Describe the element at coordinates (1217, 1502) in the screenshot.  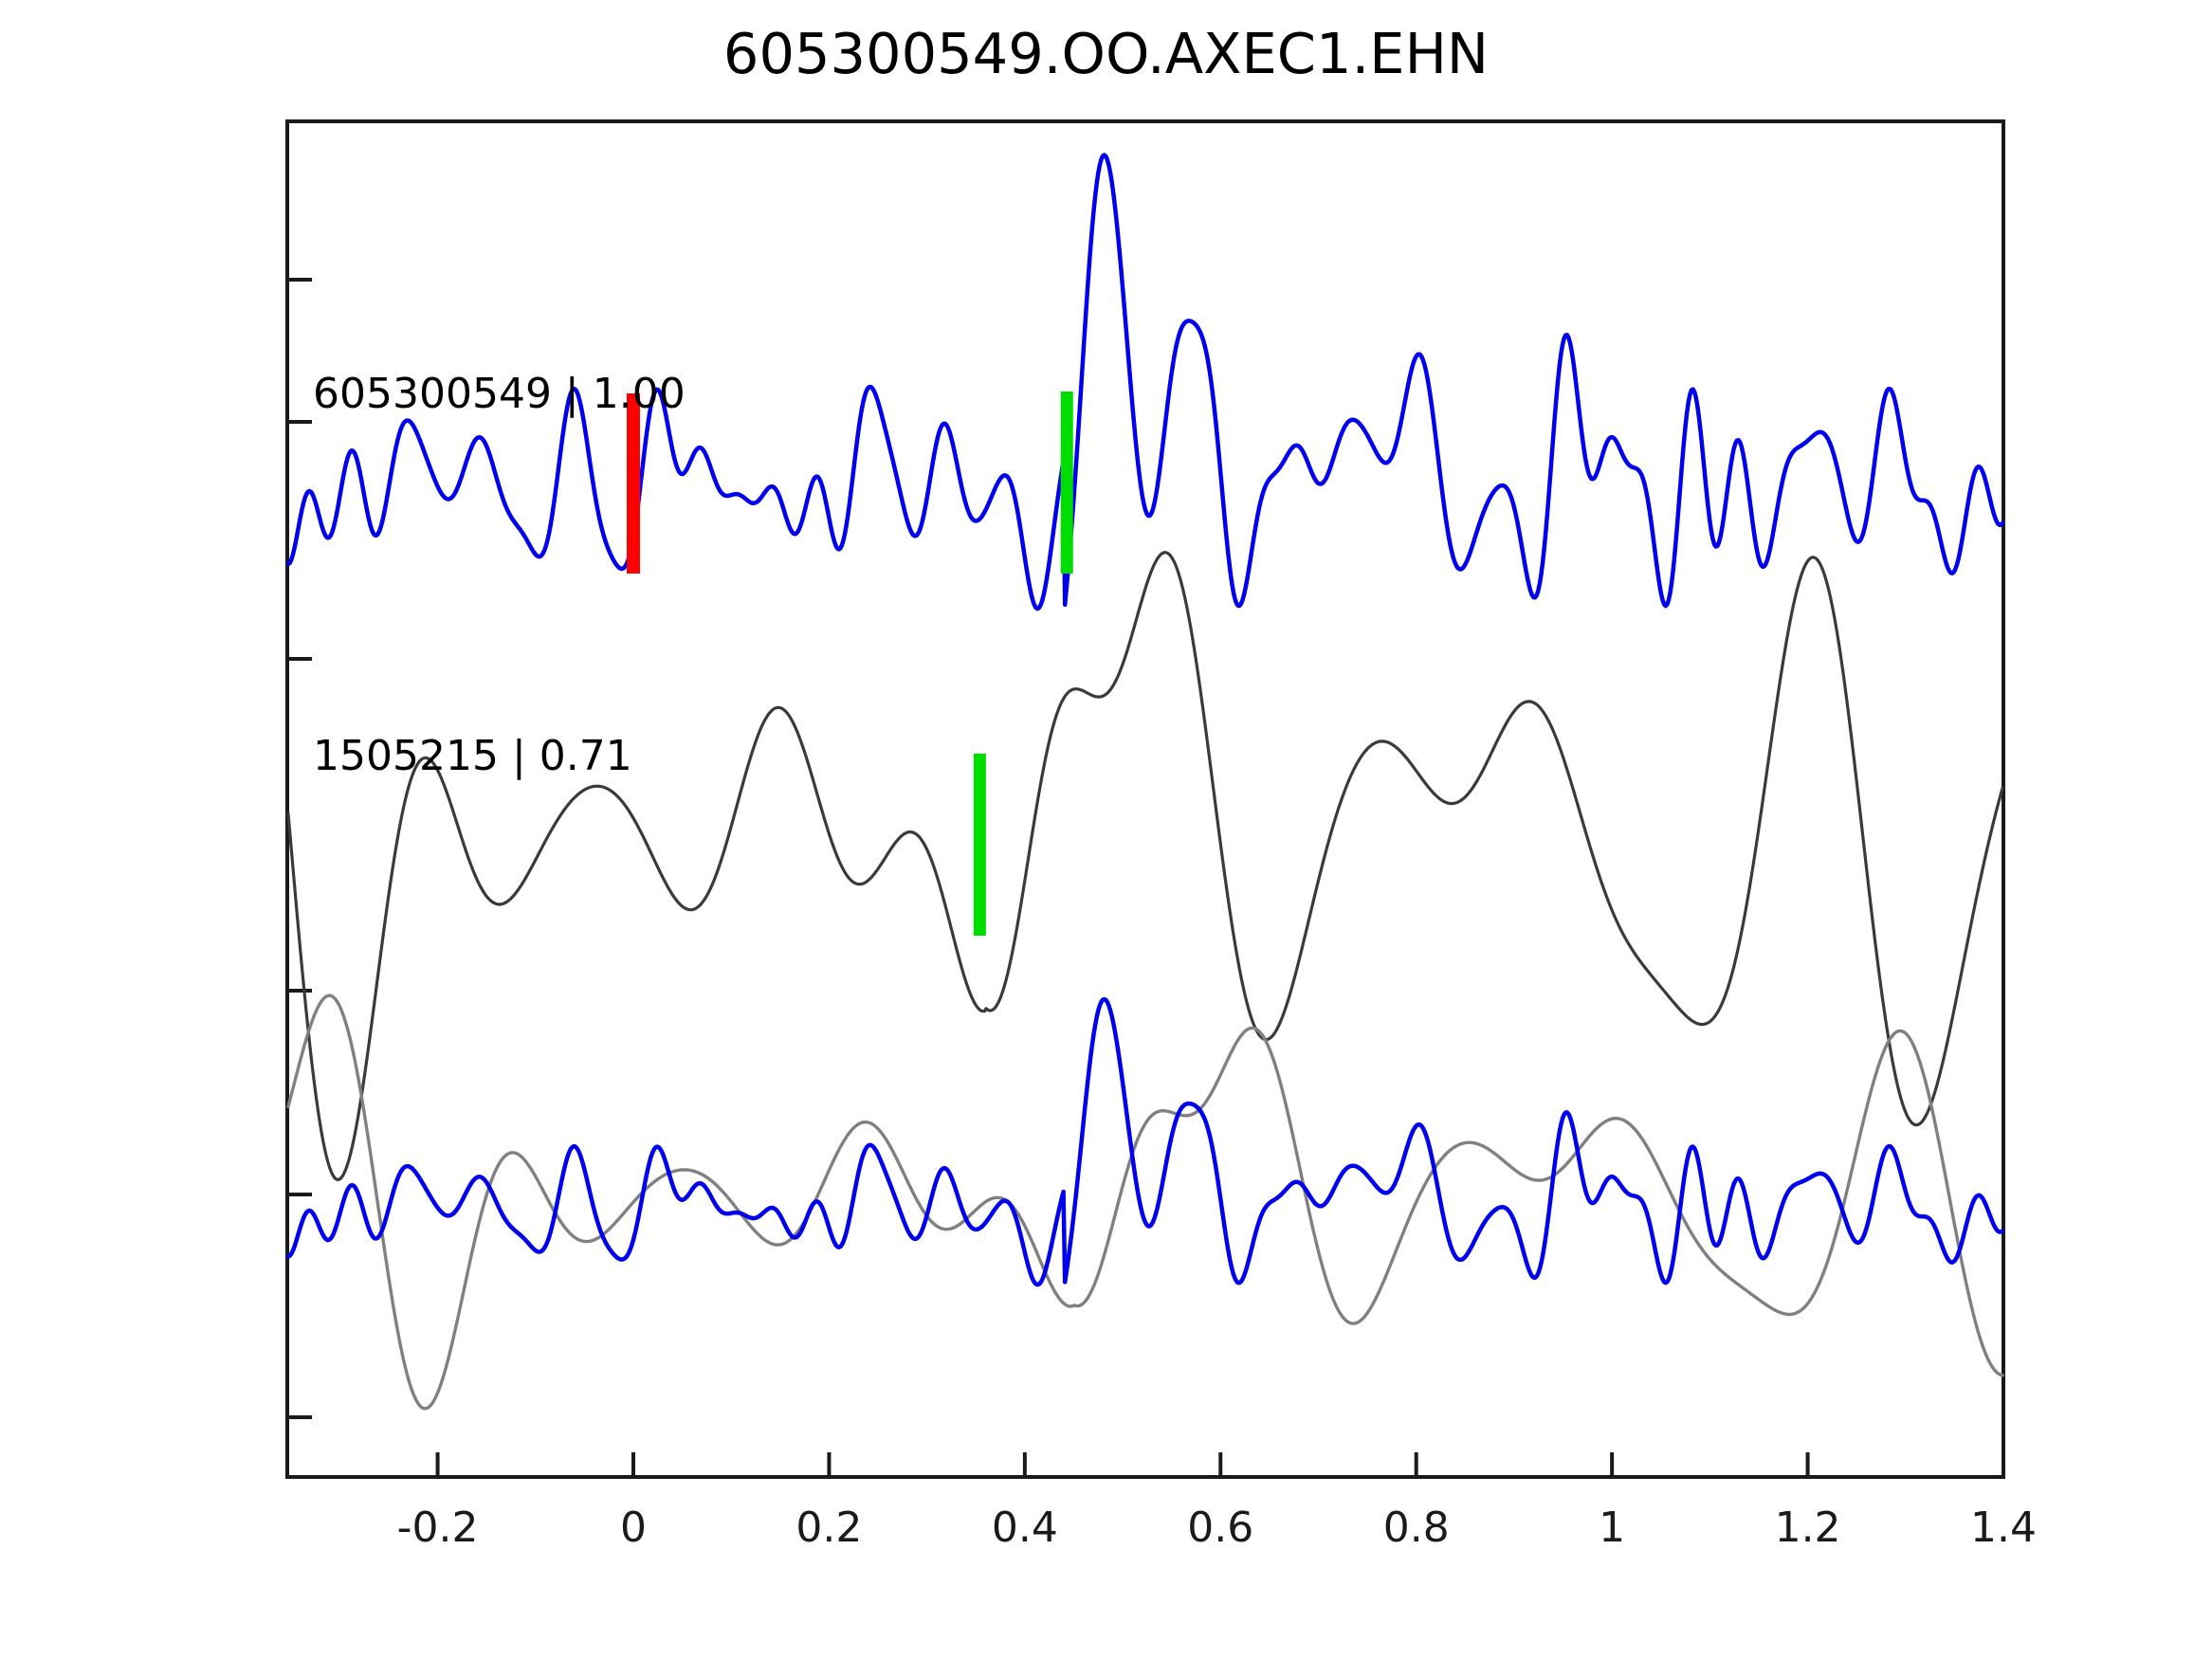
I see `x-axis-ticks: -0.2 0 0.2 0.4 0.6 0.8 1 1.2 1.4` at that location.